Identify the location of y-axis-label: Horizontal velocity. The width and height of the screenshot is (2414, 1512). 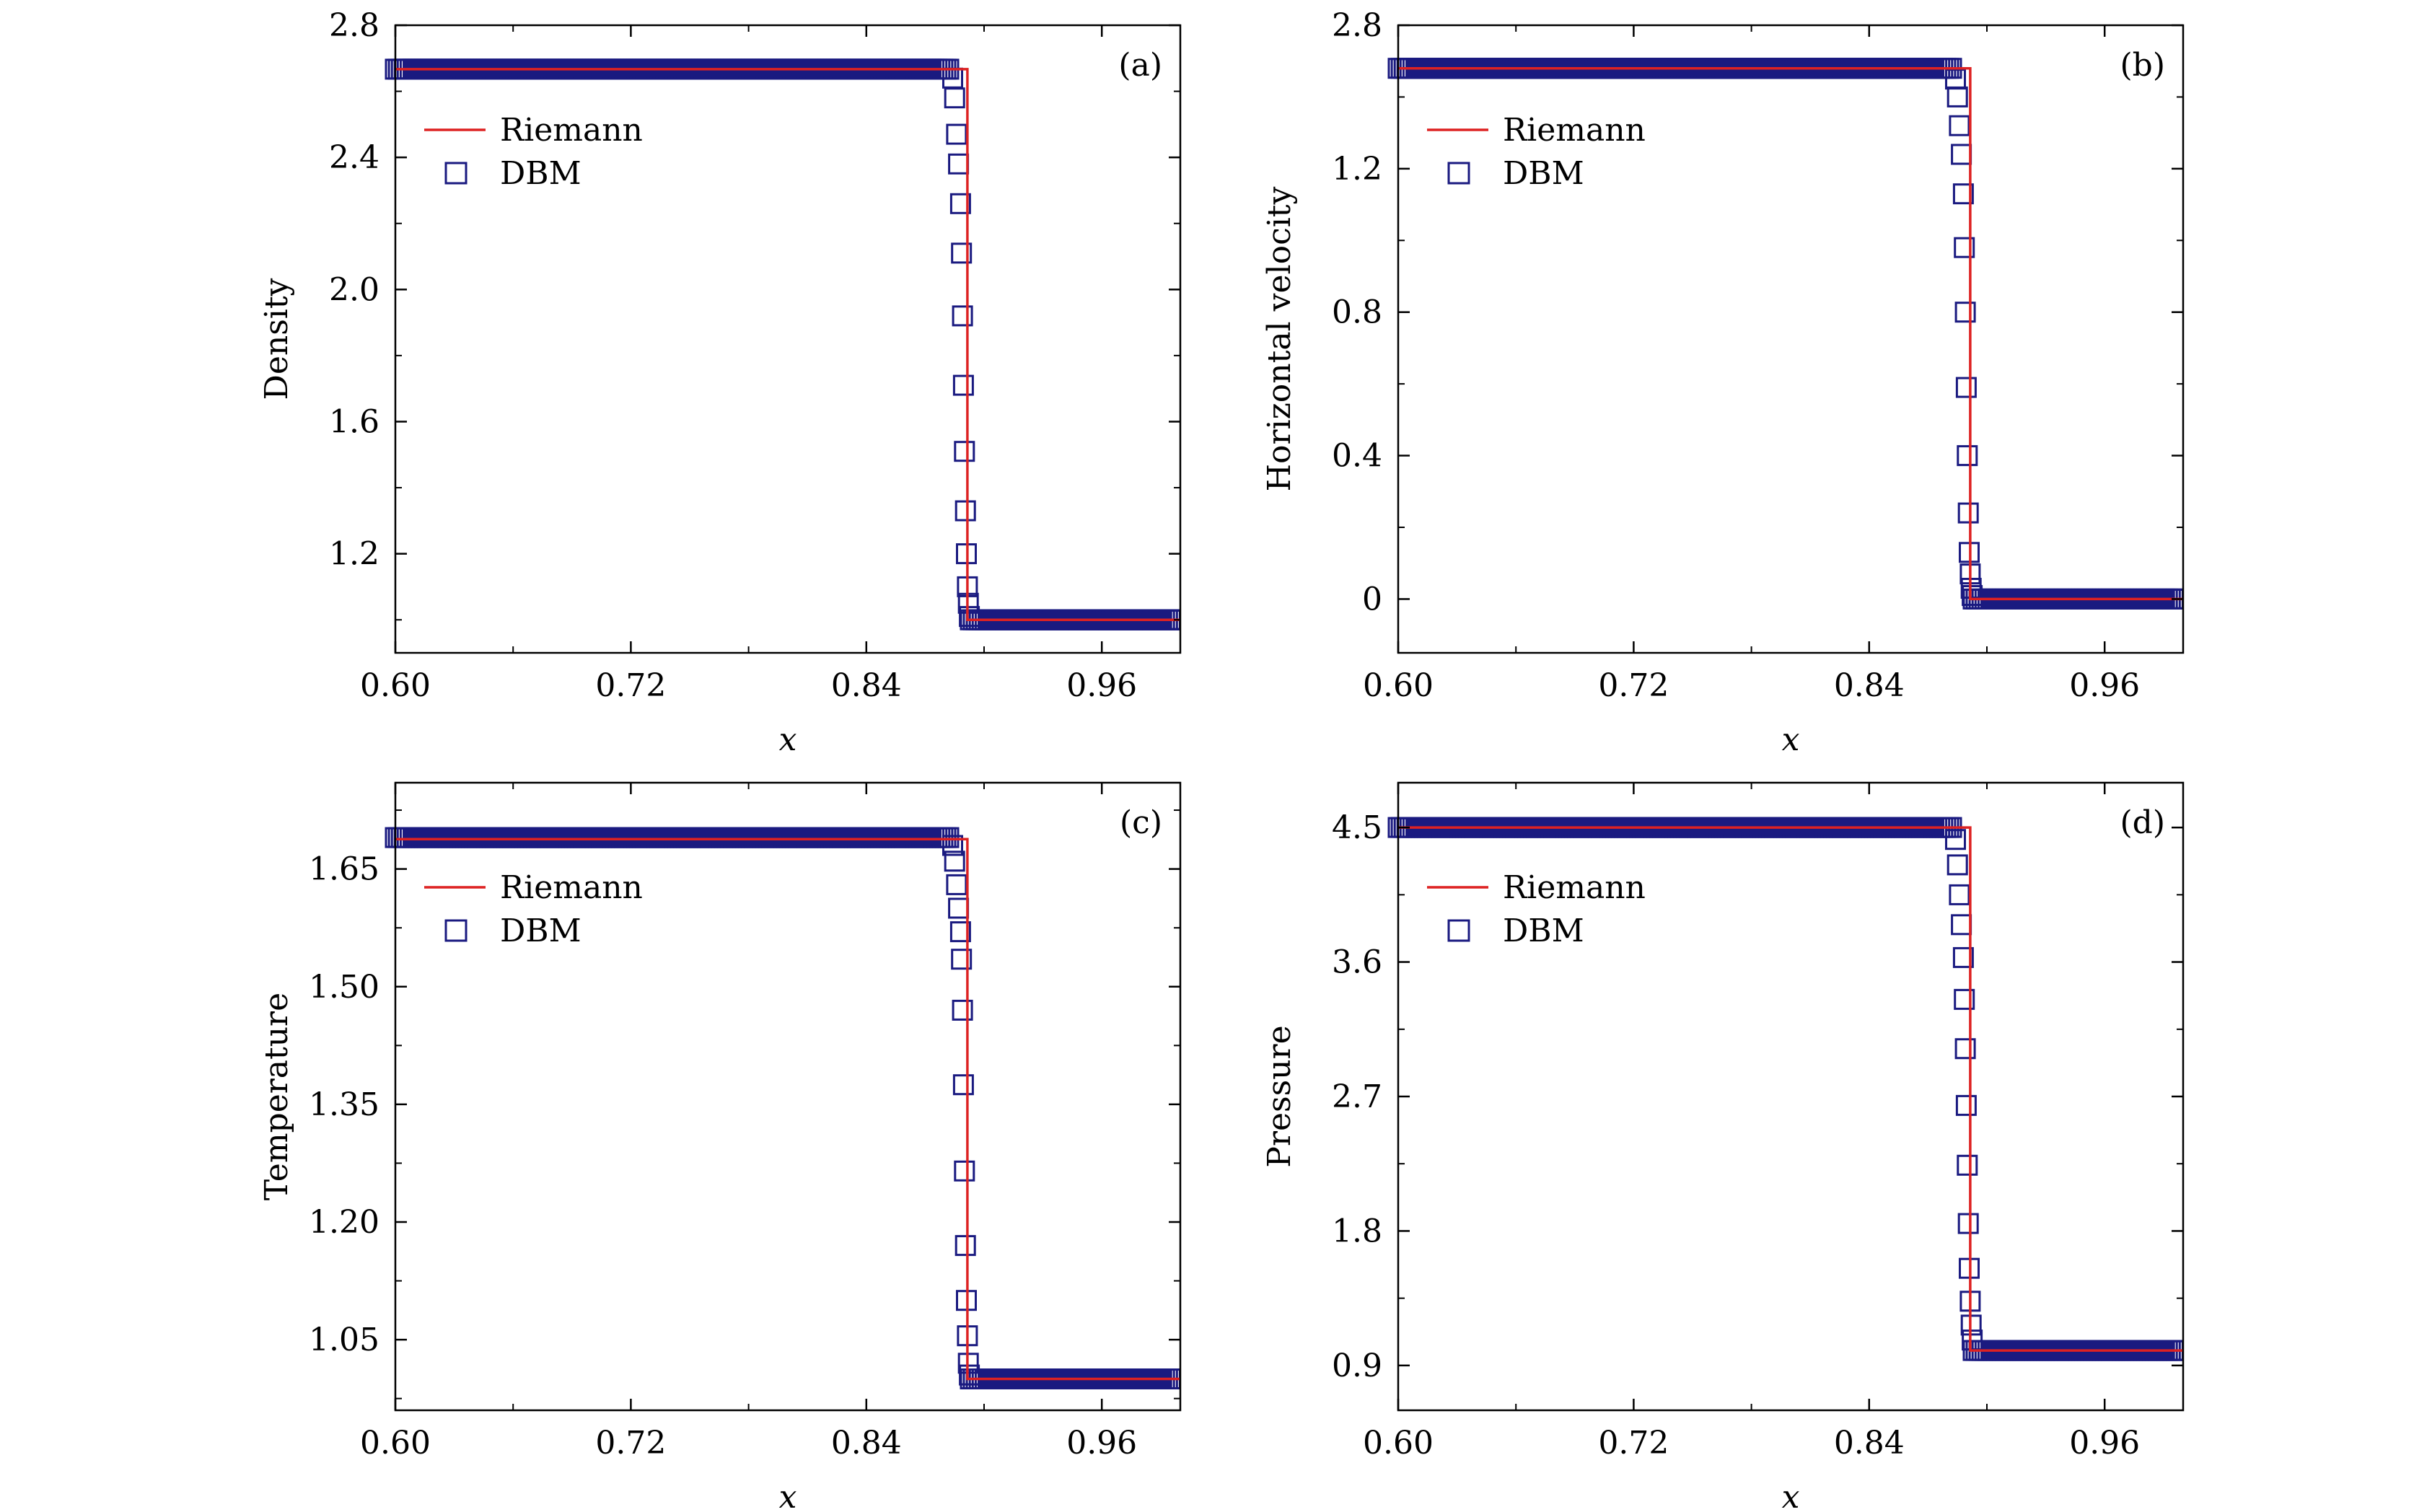
(1279, 339).